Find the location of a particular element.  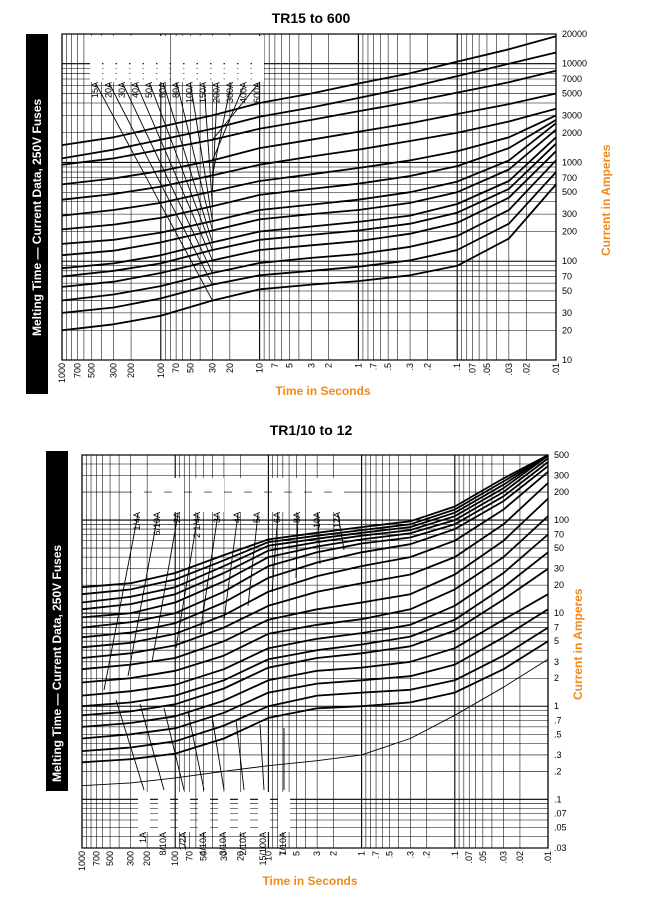

rating-label: 1/2A is located at coordinates (183, 841).